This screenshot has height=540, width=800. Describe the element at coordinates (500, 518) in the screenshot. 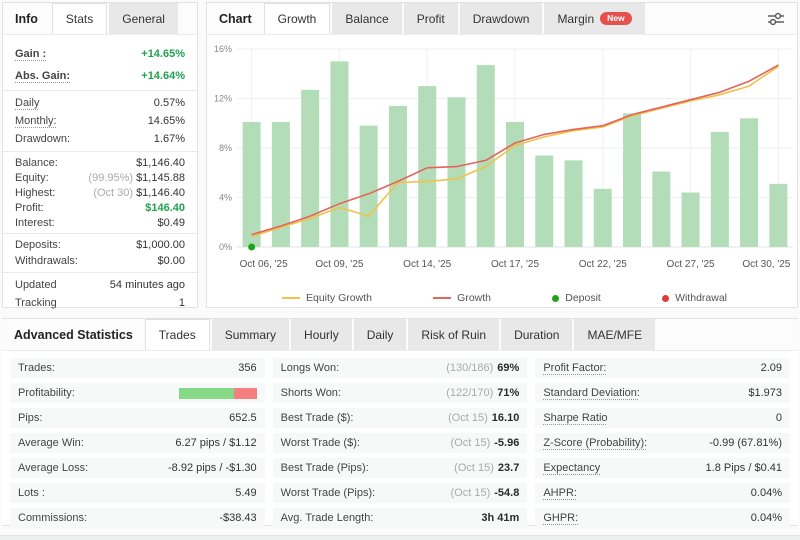

I see `stat-value-number: 3h 41m` at that location.